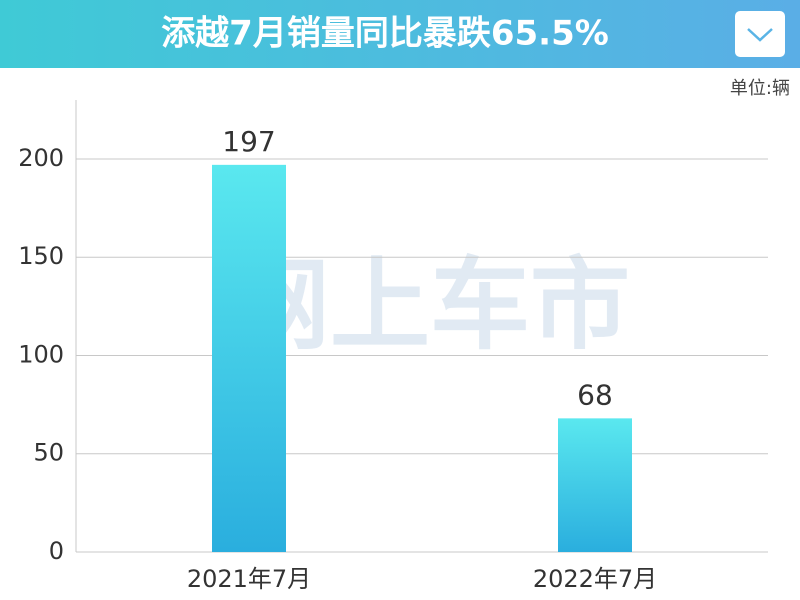 Image resolution: width=800 pixels, height=600 pixels. I want to click on header-bar, so click(400, 34).